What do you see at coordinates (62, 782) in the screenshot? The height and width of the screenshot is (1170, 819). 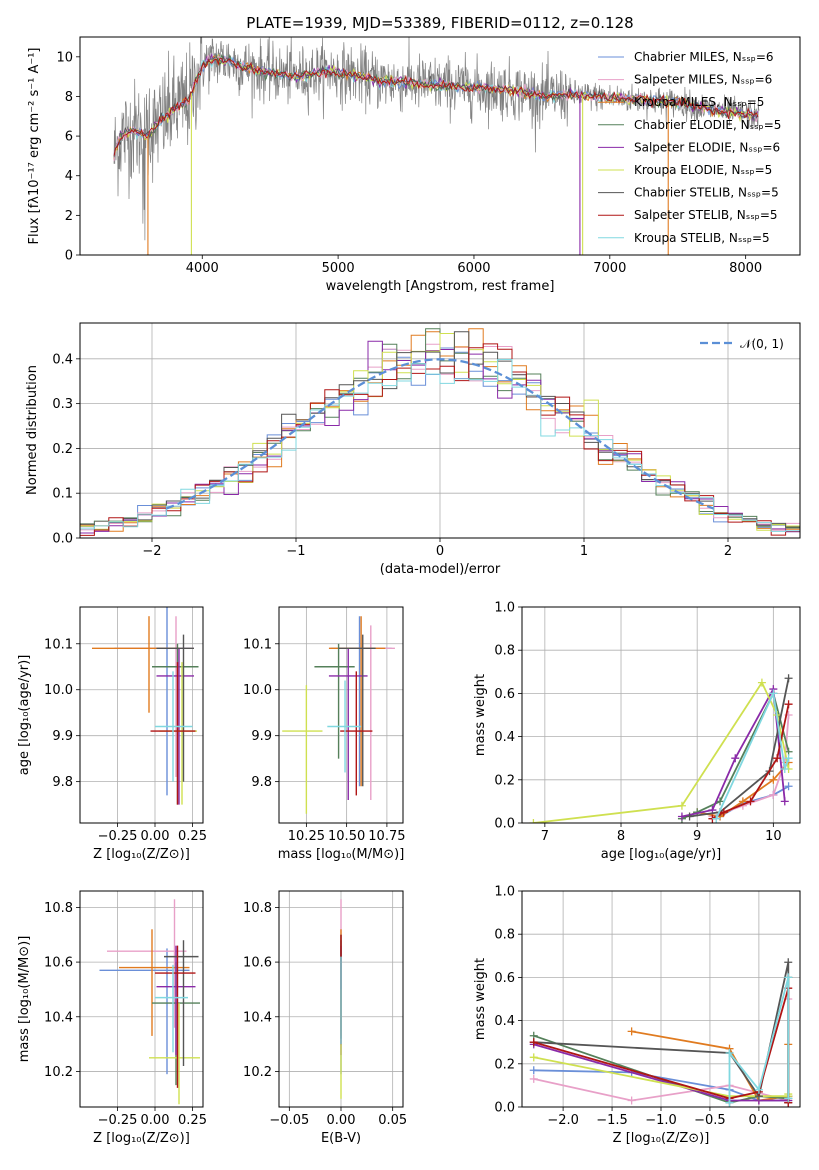 I see `age-vs-Z-ytick-label-0: 9.8` at bounding box center [62, 782].